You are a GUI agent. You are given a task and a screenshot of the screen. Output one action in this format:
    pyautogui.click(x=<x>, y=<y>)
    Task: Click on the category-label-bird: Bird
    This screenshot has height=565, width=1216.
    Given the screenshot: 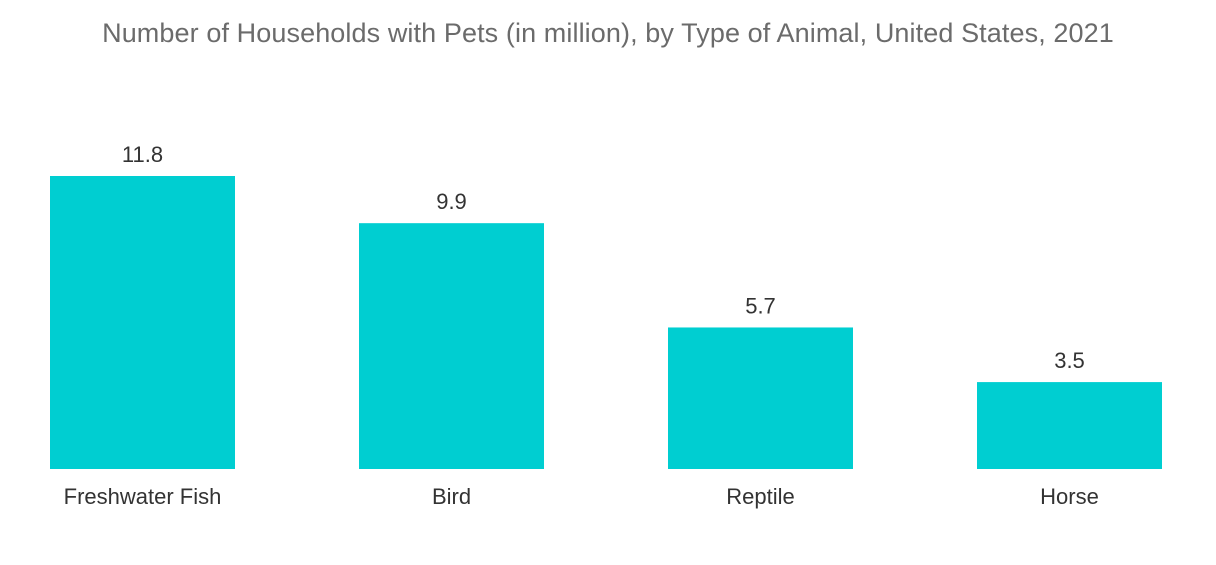 What is the action you would take?
    pyautogui.click(x=451, y=496)
    